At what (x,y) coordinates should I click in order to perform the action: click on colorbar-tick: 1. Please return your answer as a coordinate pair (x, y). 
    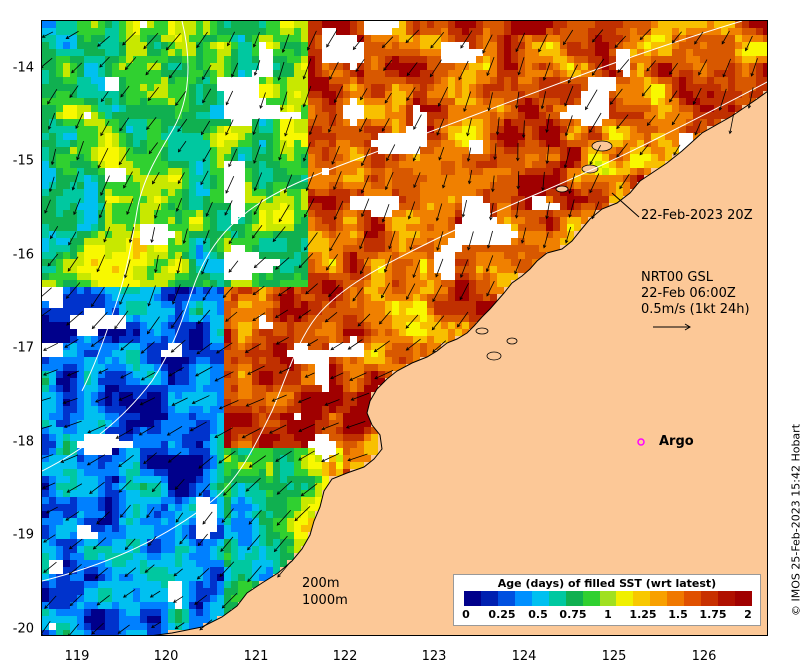
    Looking at the image, I should click on (608, 614).